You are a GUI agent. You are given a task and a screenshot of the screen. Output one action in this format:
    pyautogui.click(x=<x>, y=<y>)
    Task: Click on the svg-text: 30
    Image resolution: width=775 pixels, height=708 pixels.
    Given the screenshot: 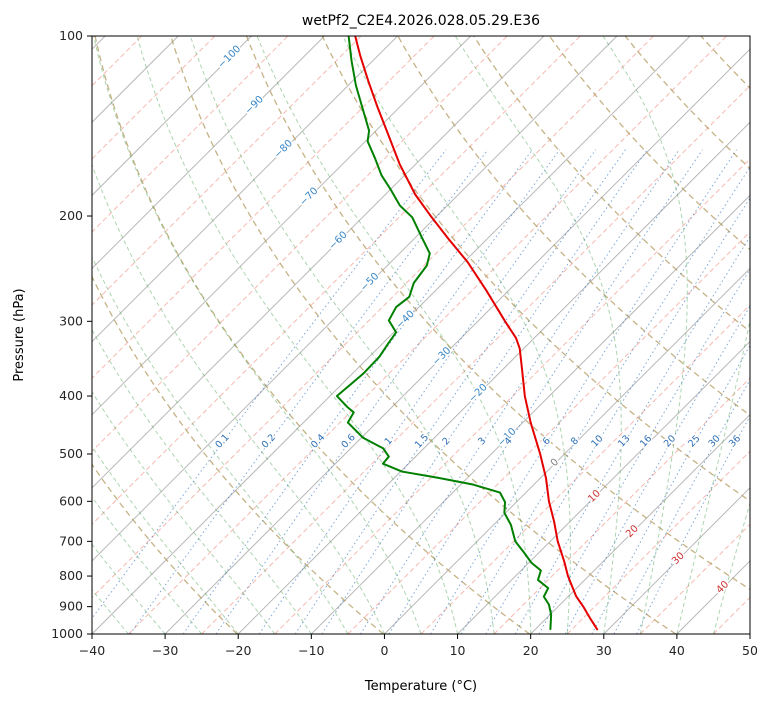 What is the action you would take?
    pyautogui.click(x=714, y=441)
    